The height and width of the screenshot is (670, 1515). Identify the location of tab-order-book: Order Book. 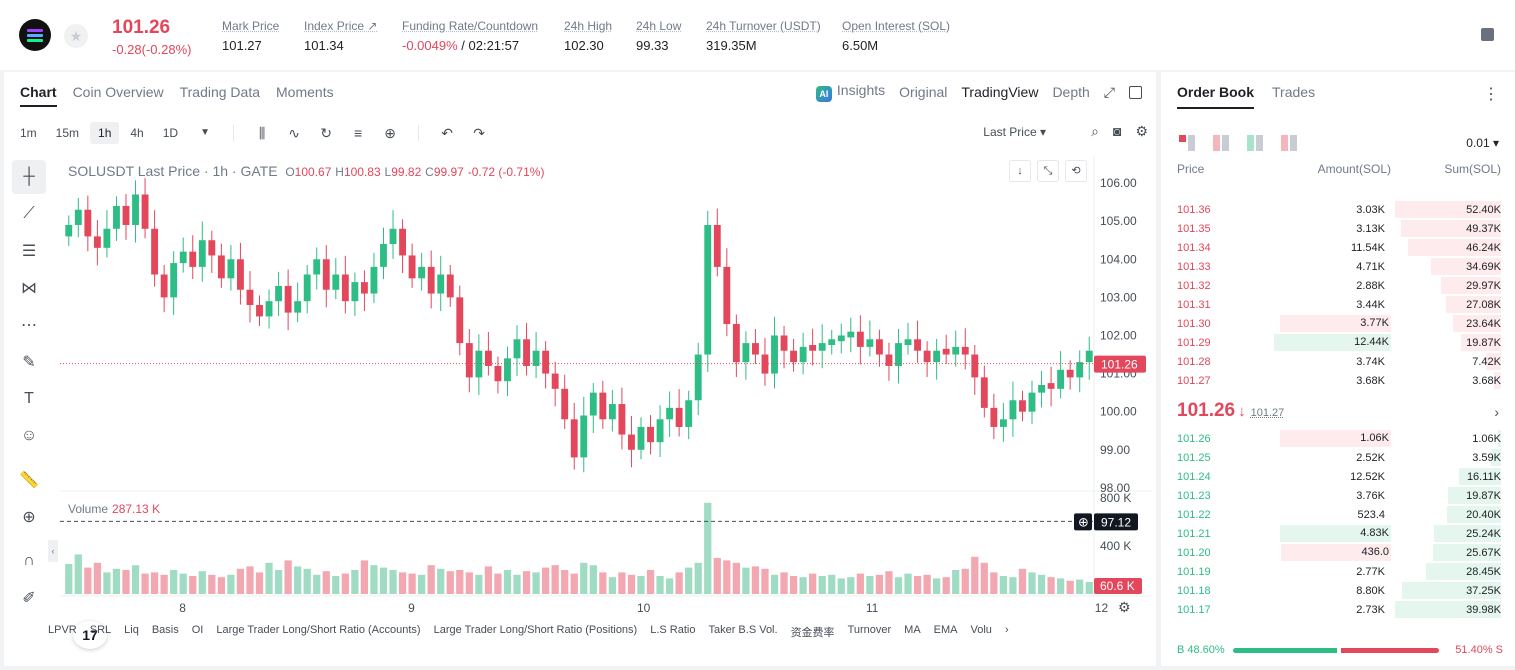
(1216, 96).